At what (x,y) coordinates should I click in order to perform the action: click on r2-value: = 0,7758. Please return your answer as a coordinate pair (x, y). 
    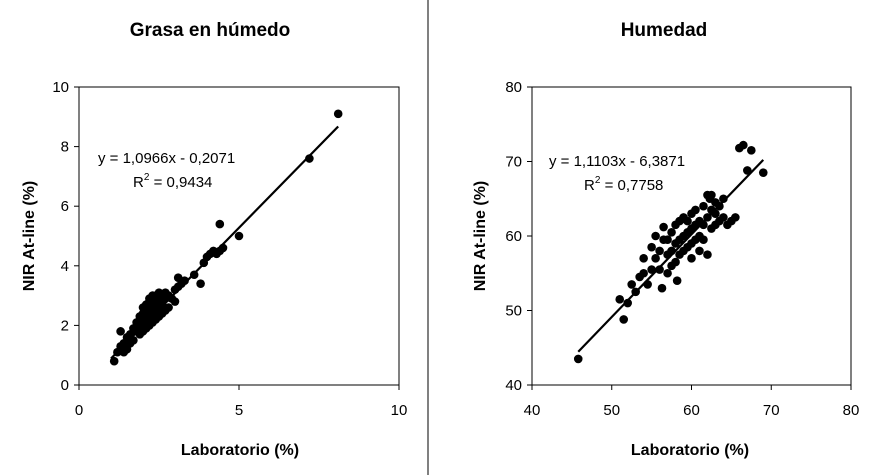
    Looking at the image, I should click on (631, 185).